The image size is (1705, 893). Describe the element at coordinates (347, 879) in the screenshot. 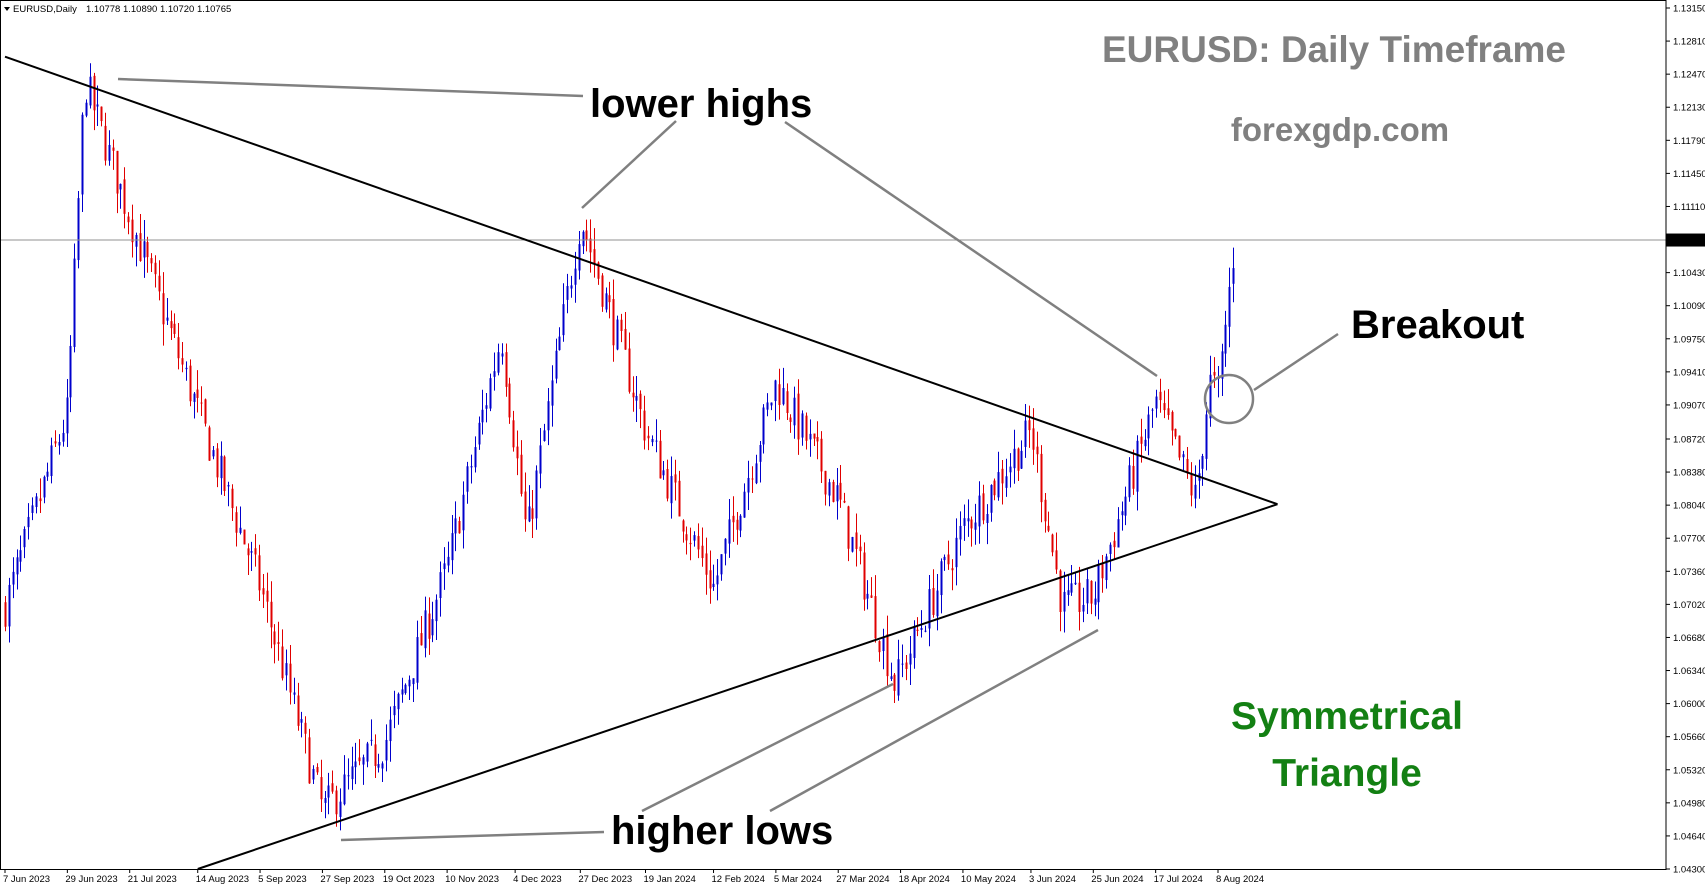

I see `x-tick-label: 27 Sep 2023` at that location.